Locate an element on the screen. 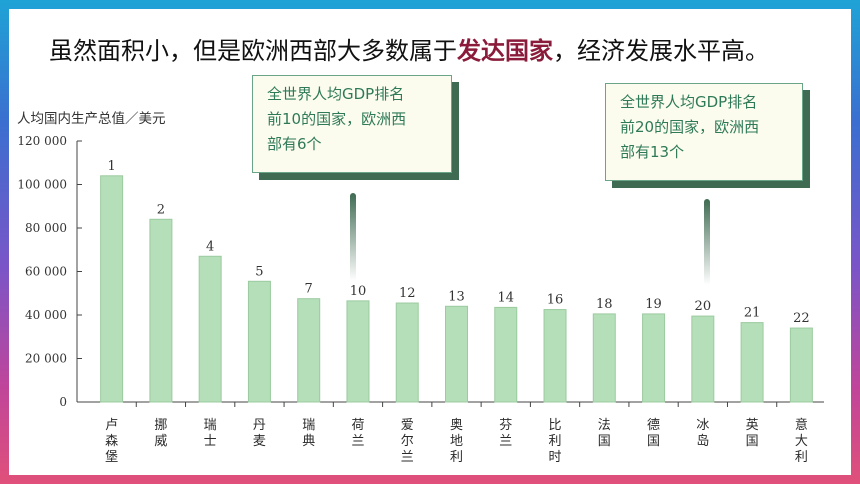 This screenshot has width=860, height=484. bar-rank-label: 16 is located at coordinates (555, 300).